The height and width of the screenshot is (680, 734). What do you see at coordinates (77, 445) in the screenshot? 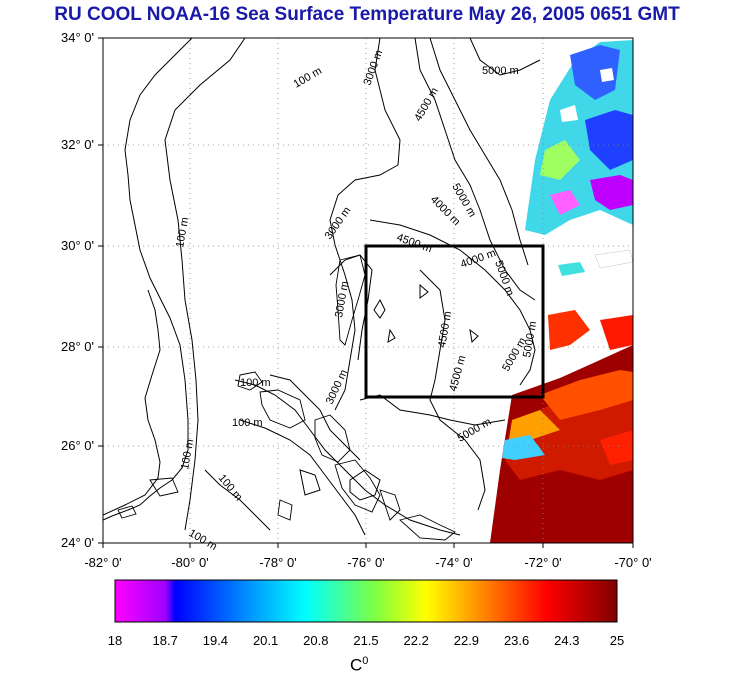
I see `lat-tick-label: 26° 0'` at bounding box center [77, 445].